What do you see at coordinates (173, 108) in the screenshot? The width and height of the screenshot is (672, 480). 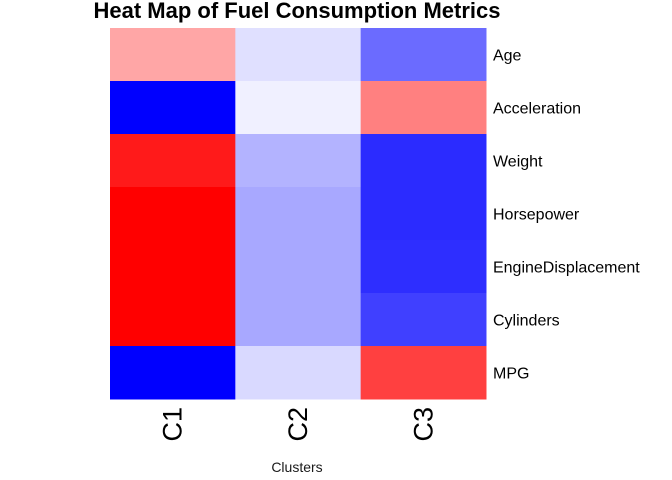 I see `heatmap-cell-acceleration-c1` at bounding box center [173, 108].